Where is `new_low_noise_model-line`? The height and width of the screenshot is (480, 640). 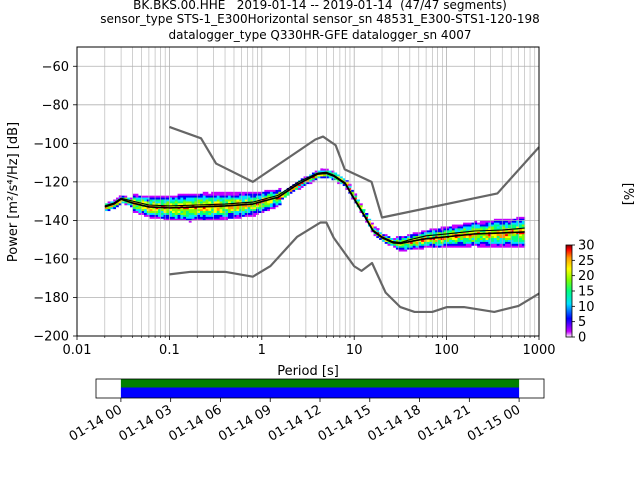 new_low_noise_model-line is located at coordinates (354, 267).